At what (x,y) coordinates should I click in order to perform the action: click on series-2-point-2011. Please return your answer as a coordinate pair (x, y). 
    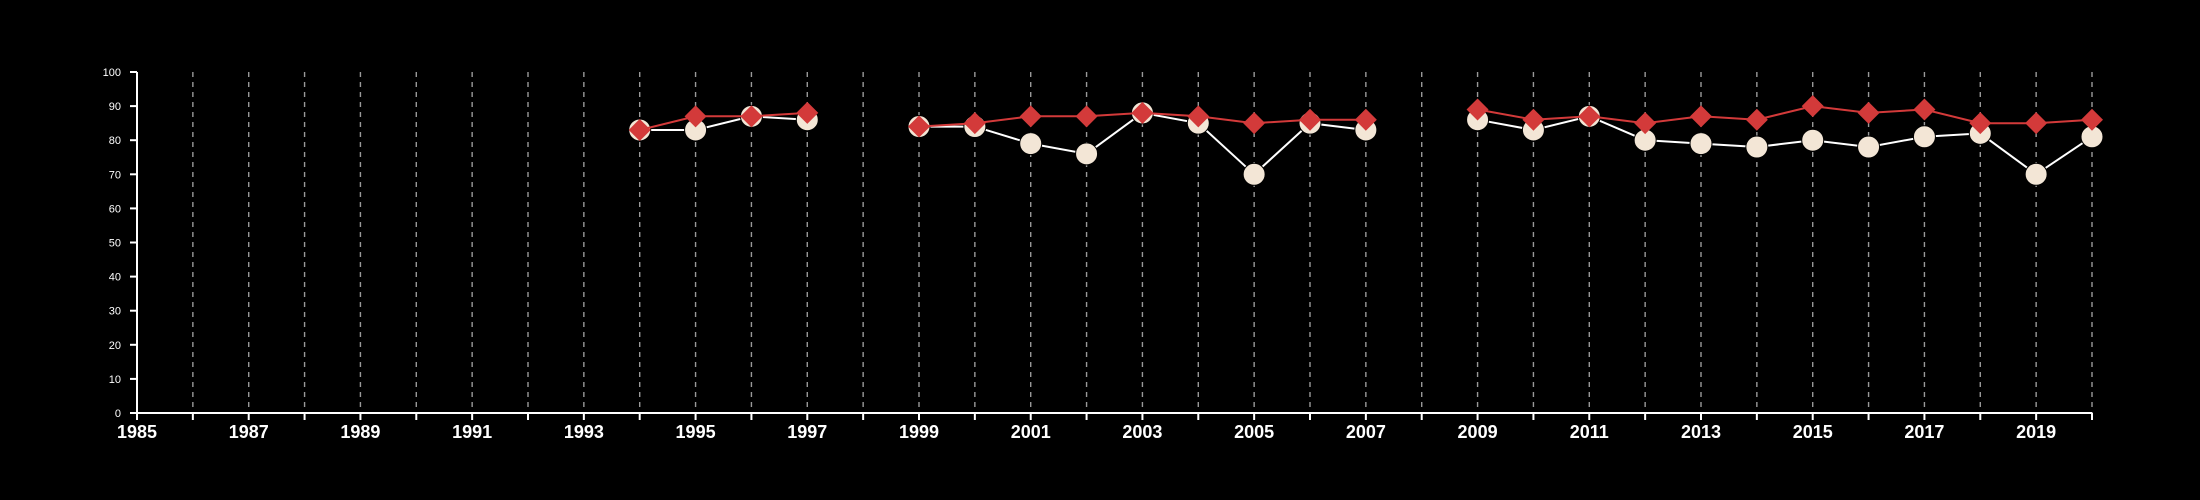
    Looking at the image, I should click on (1589, 116).